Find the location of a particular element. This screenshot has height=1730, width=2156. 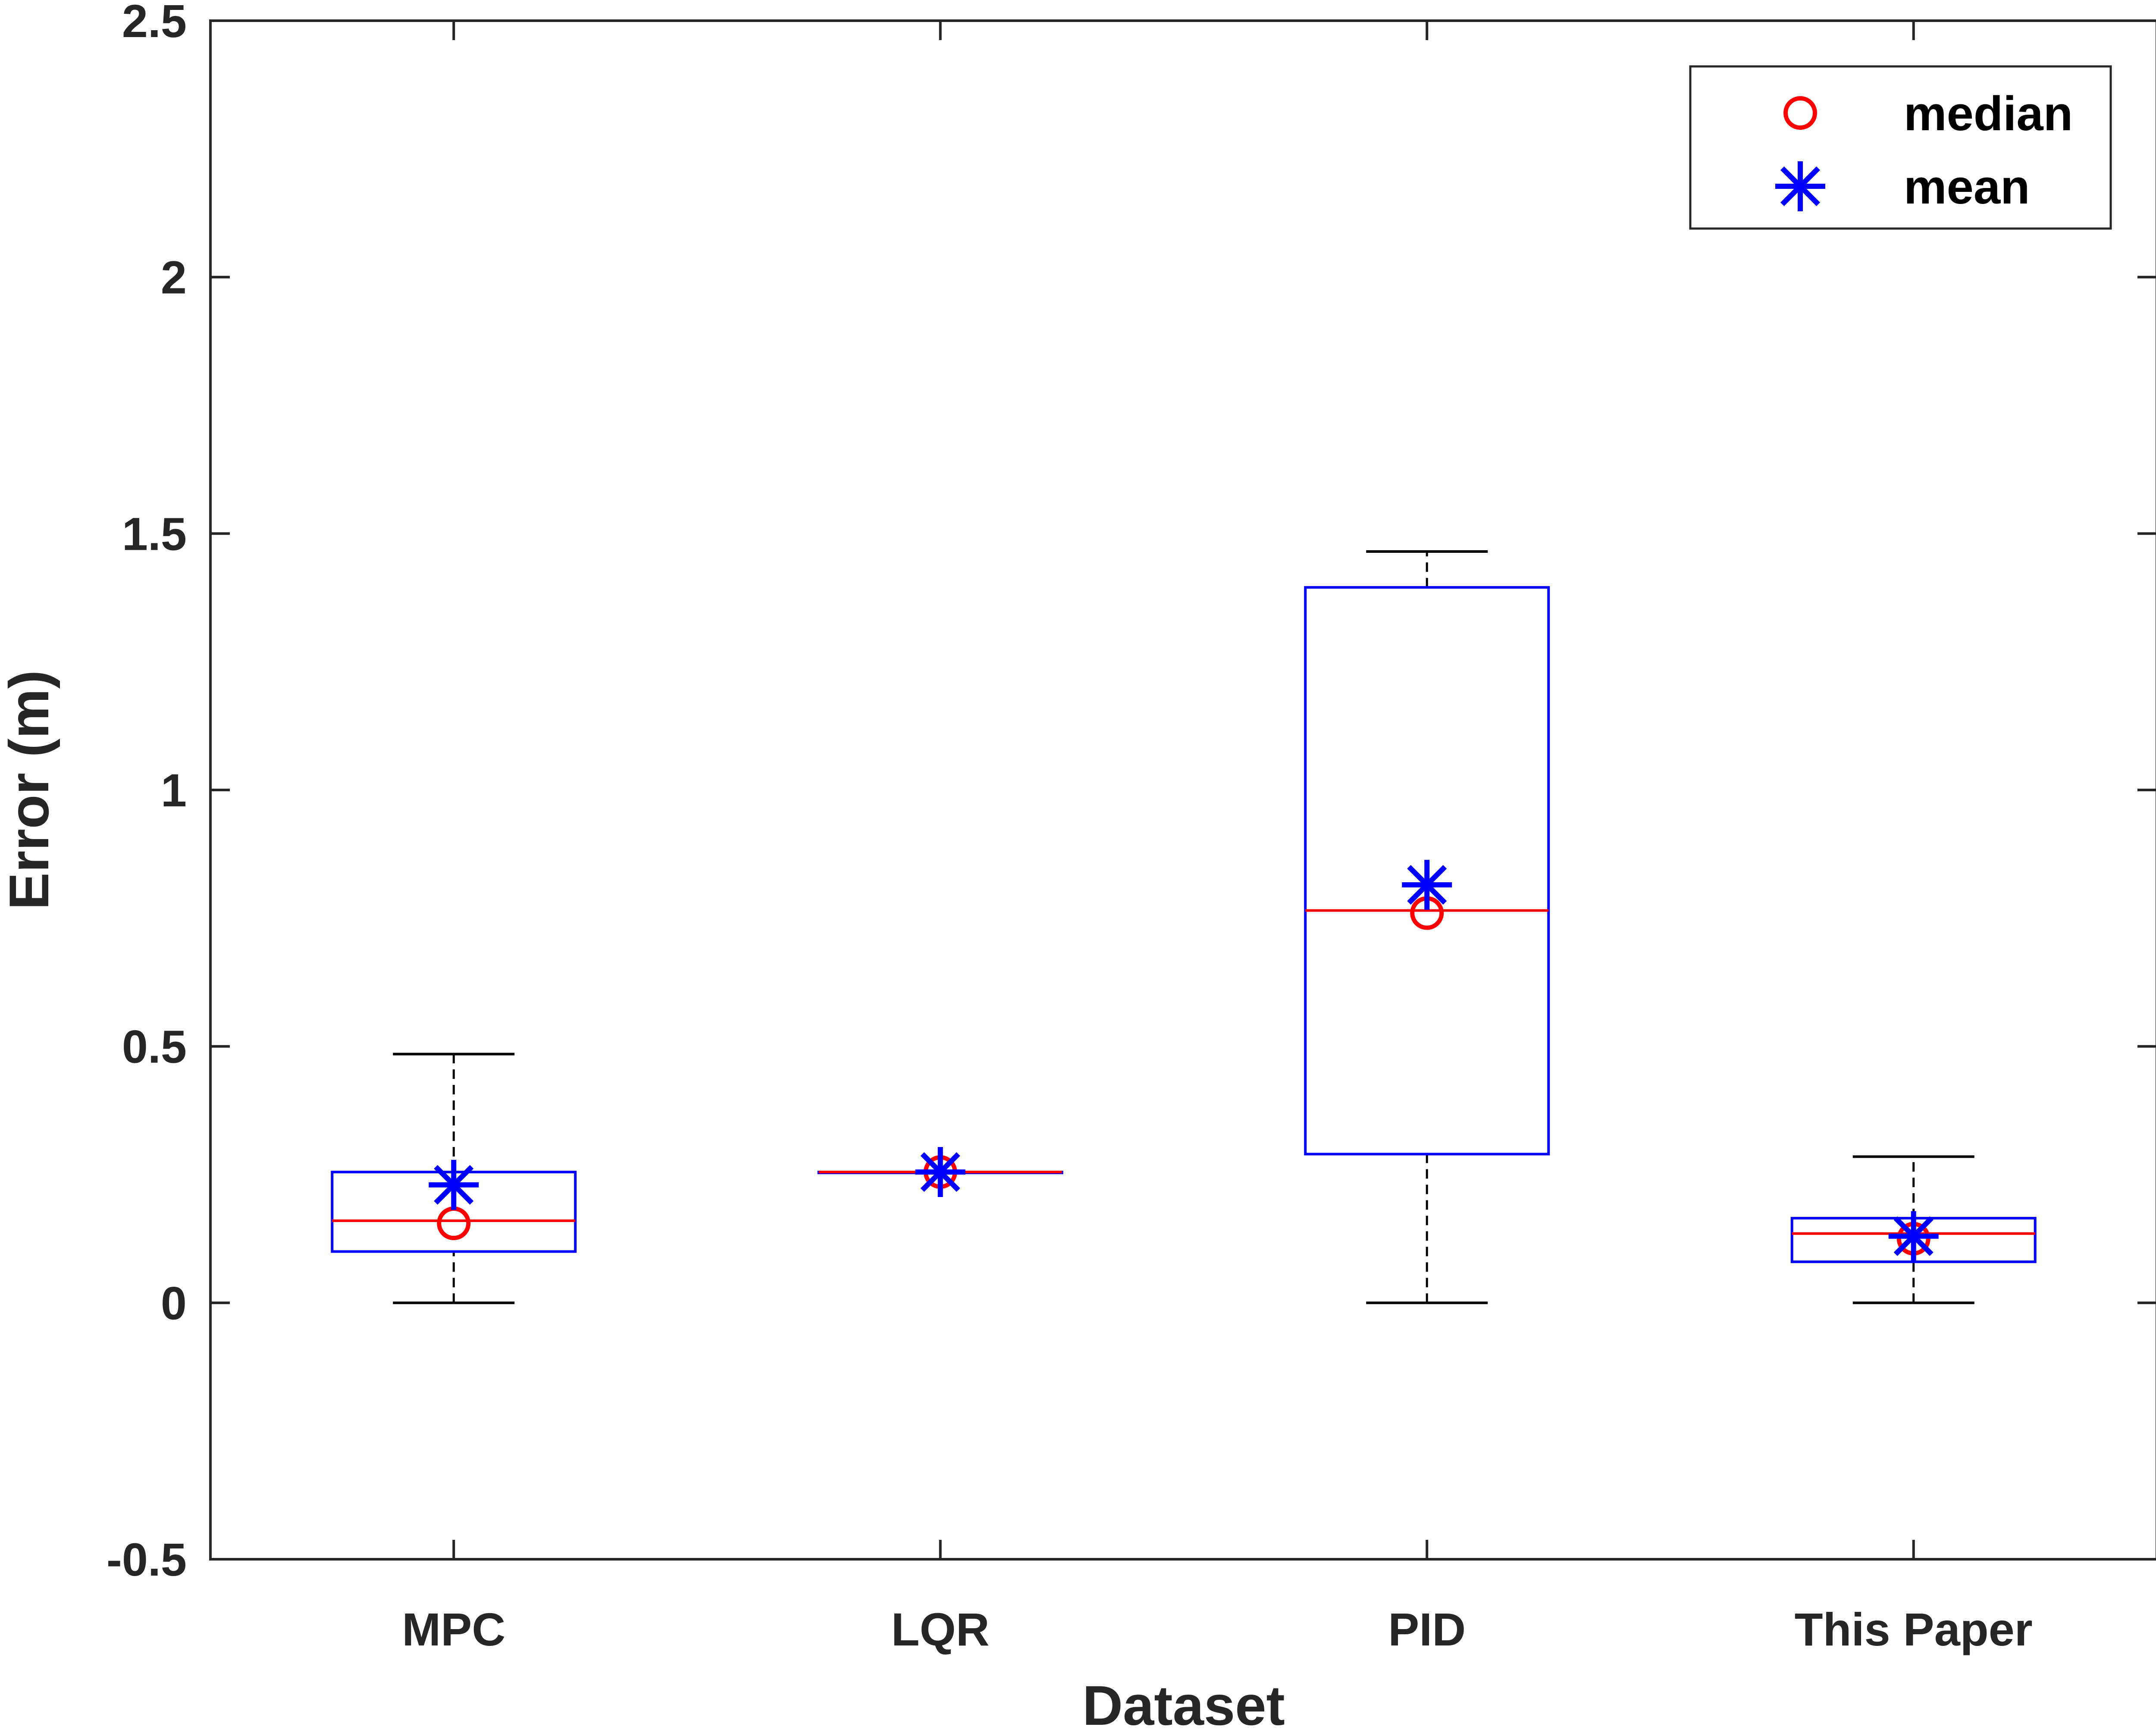

box-this-paper is located at coordinates (1913, 1230).